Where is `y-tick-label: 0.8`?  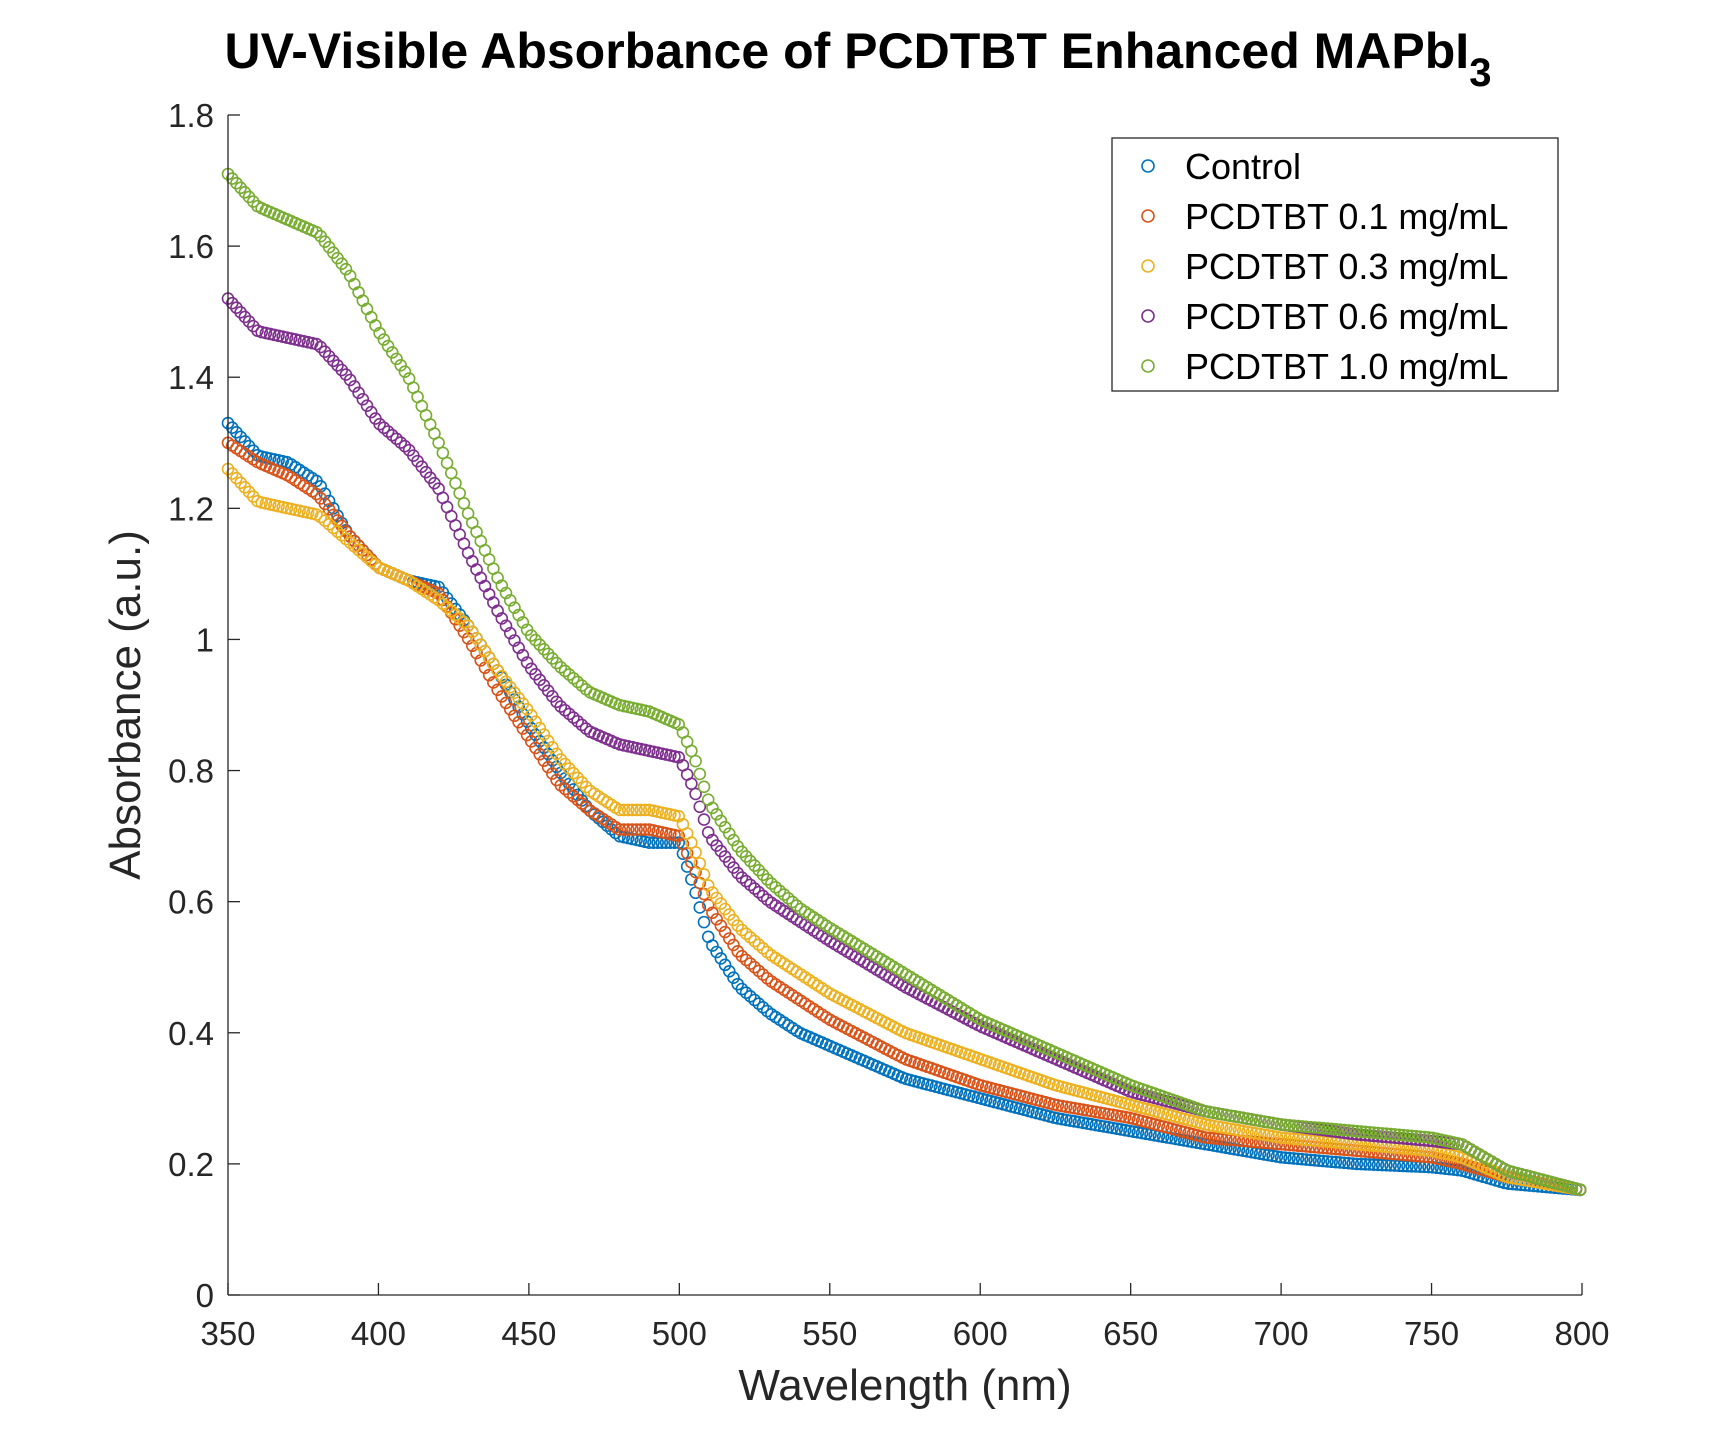
y-tick-label: 0.8 is located at coordinates (191, 771).